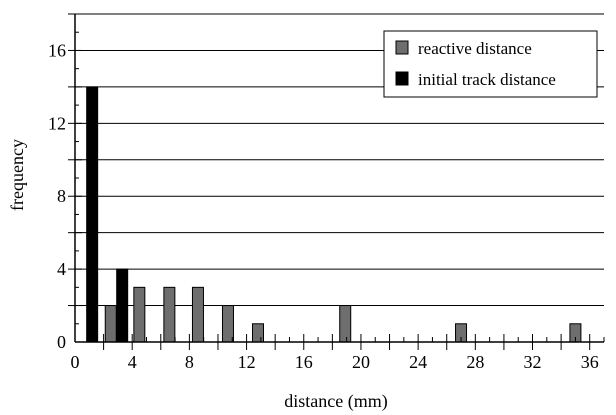 This screenshot has width=616, height=415. What do you see at coordinates (418, 362) in the screenshot?
I see `x-tick-label: 24` at bounding box center [418, 362].